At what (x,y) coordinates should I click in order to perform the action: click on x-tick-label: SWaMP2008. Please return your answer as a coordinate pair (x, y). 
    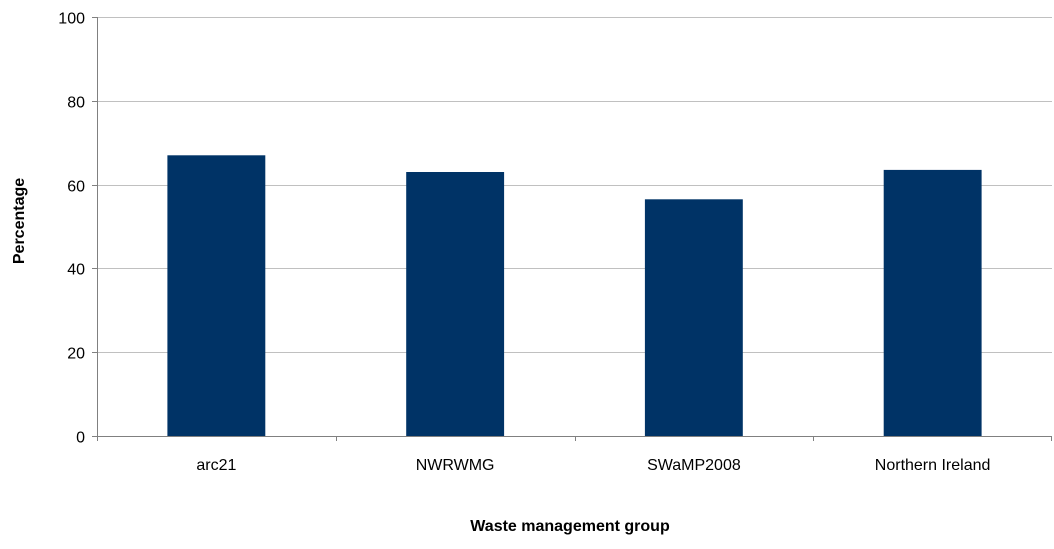
    Looking at the image, I should click on (694, 465).